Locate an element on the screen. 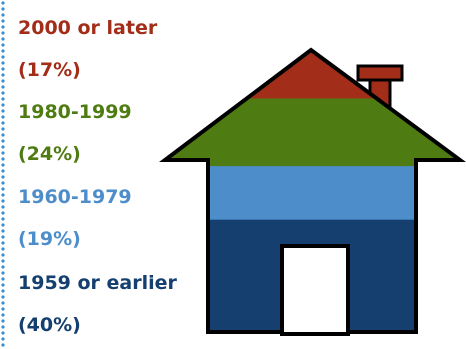 This screenshot has height=349, width=466. house-band-1960-1979 is located at coordinates (312, 193).